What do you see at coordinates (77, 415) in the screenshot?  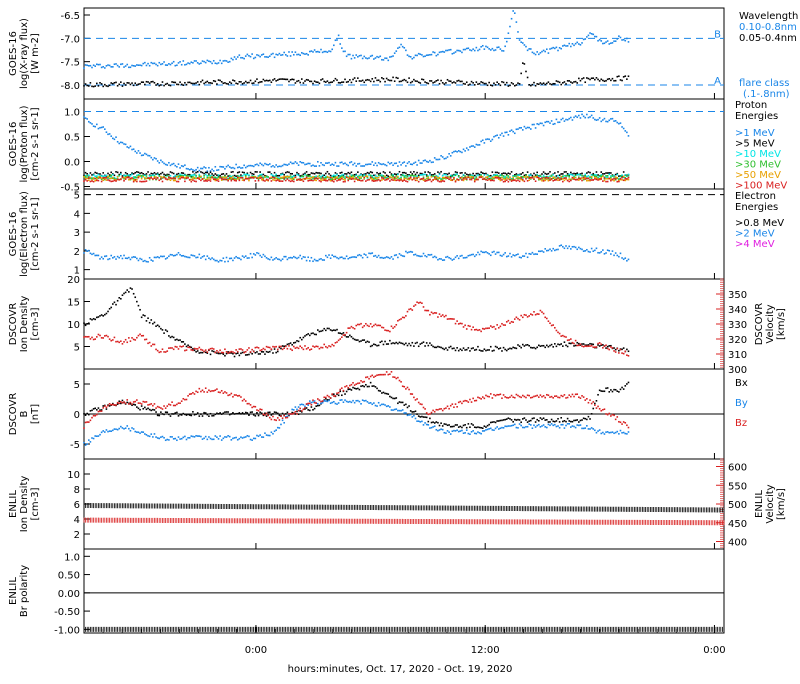 I see `panel-dscovr_b-ytick-label: 0` at bounding box center [77, 415].